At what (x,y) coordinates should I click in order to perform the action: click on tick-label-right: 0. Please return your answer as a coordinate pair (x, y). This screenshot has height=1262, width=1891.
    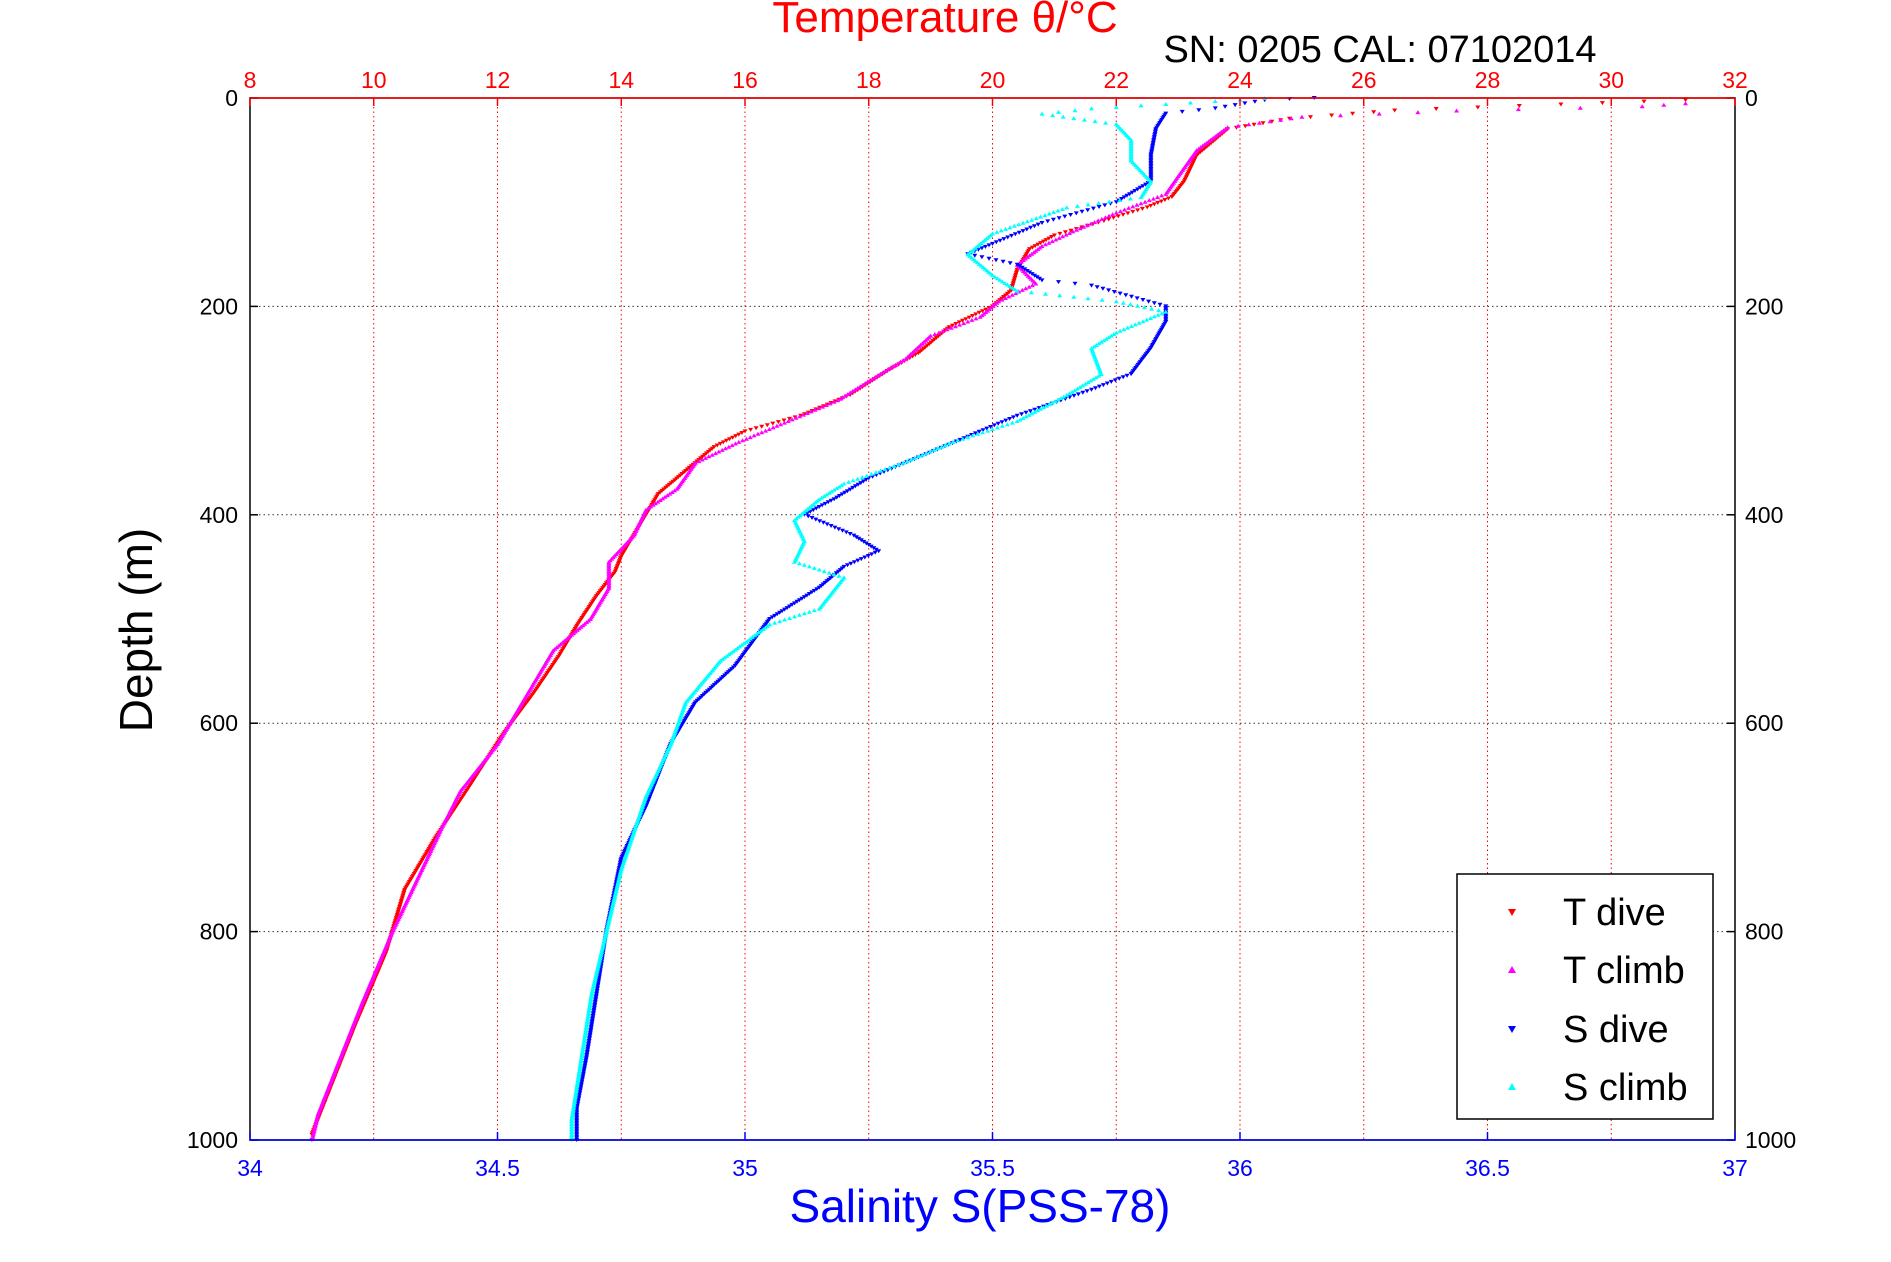
    Looking at the image, I should click on (1751, 98).